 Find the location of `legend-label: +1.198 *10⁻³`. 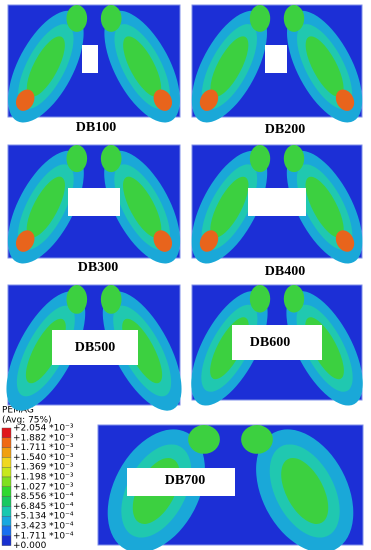

legend-label: +1.198 *10⁻³ is located at coordinates (43, 478).